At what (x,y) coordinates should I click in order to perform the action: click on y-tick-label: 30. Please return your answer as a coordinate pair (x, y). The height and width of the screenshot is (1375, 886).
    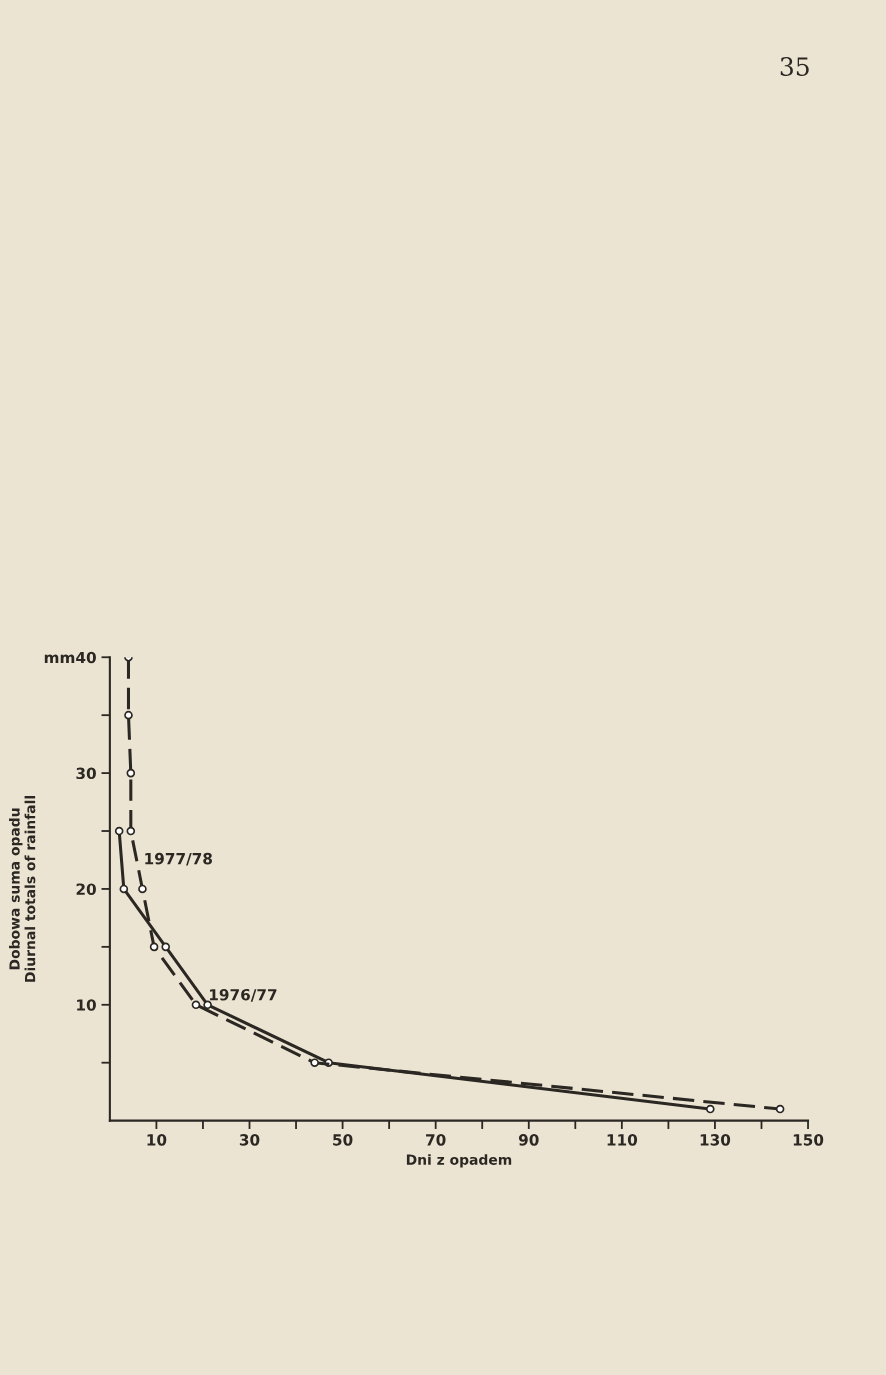
    Looking at the image, I should click on (86, 773).